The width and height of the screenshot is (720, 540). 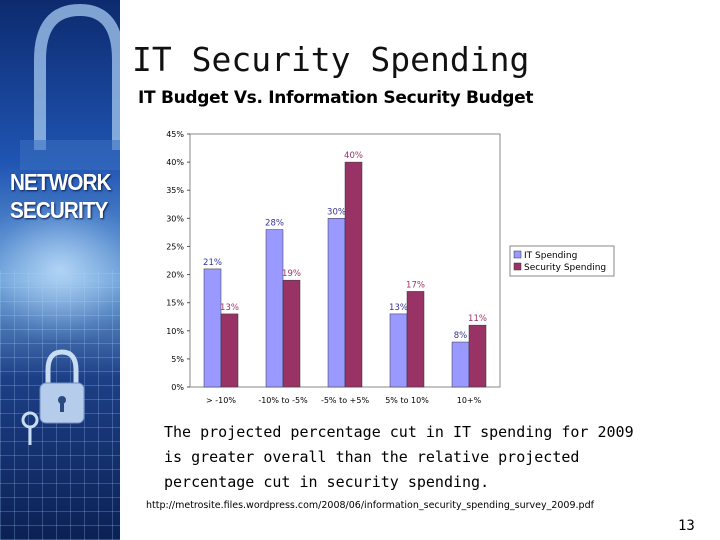 I want to click on it-spending-data-label: 28%, so click(x=274, y=224).